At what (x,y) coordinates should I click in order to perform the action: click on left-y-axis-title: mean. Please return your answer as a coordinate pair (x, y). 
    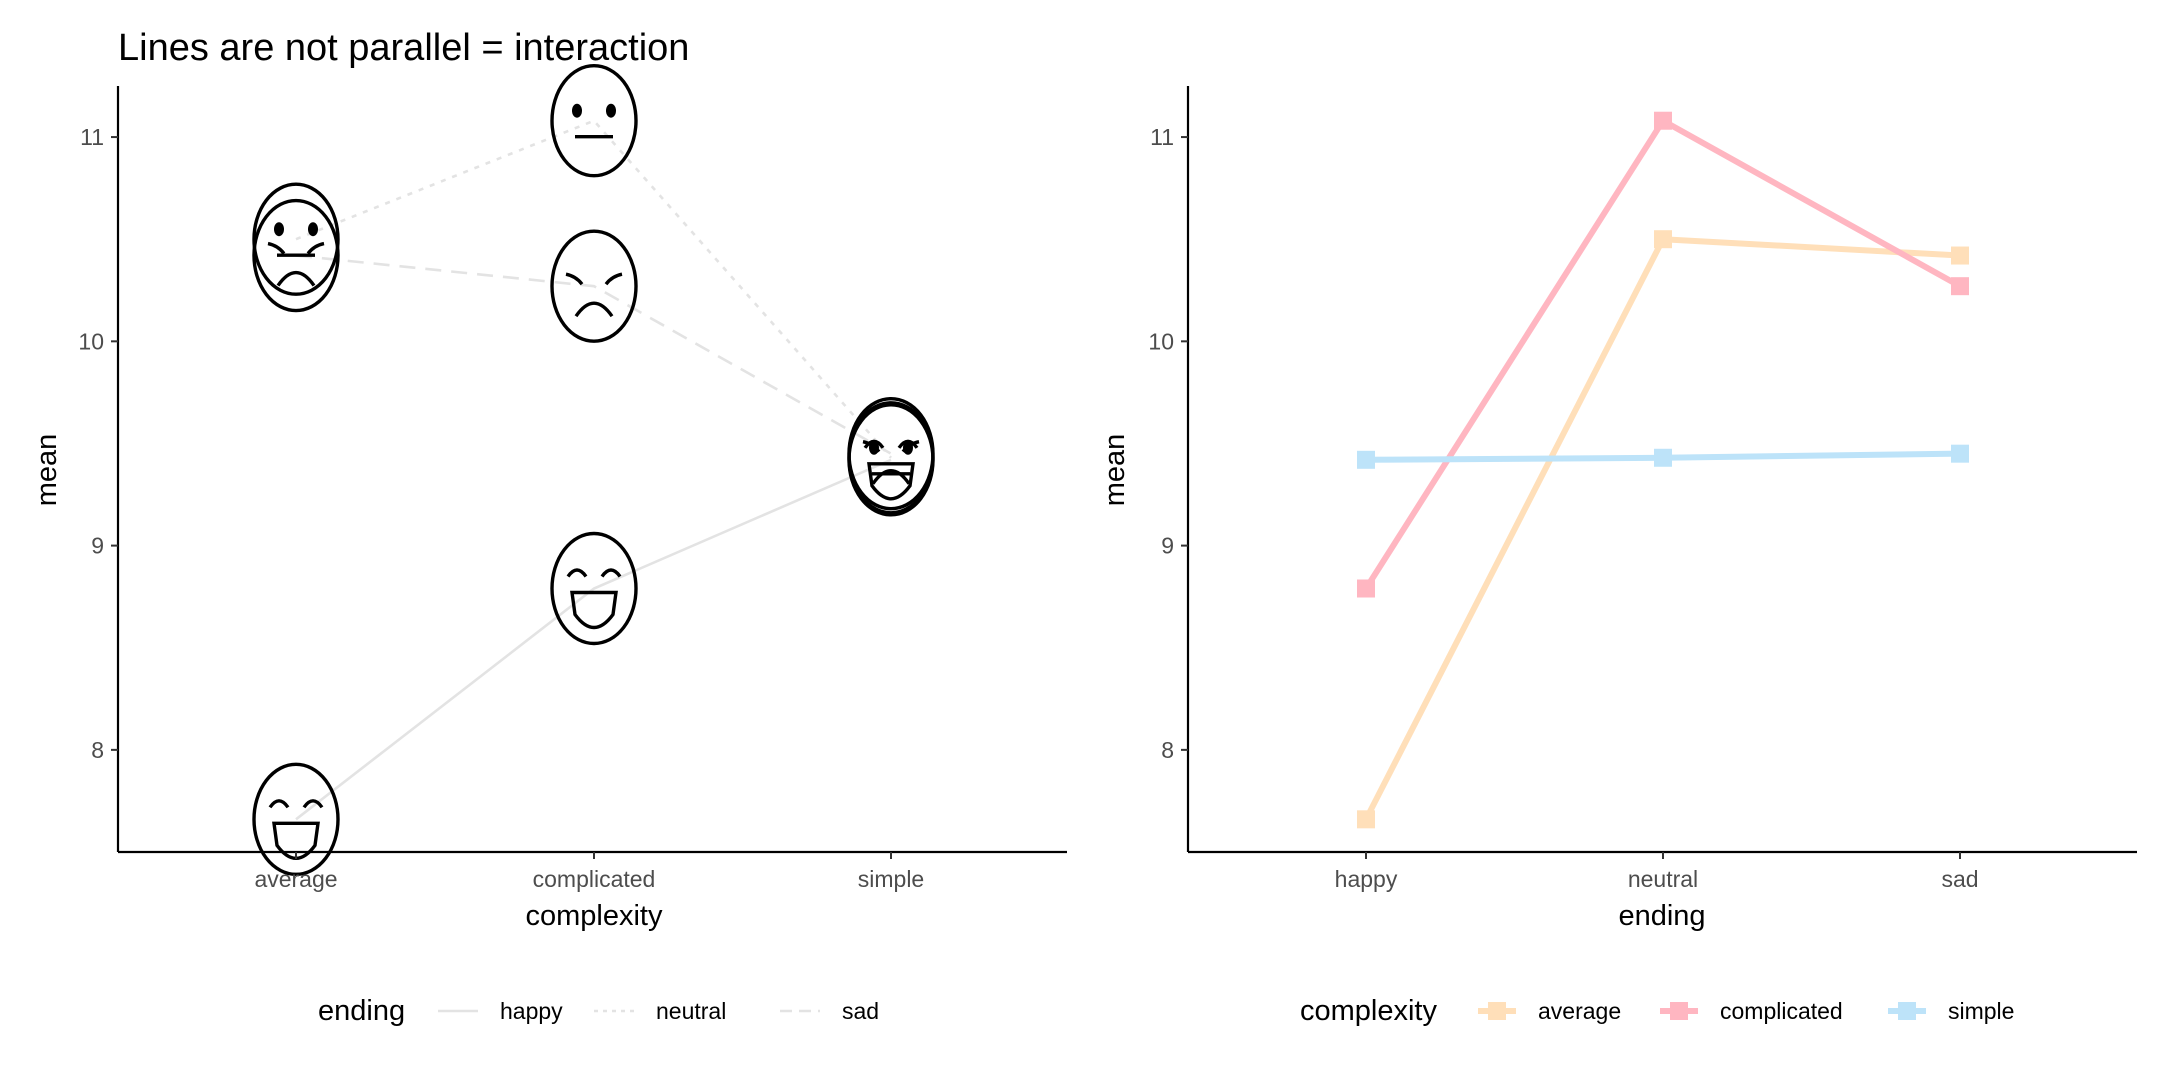
    Looking at the image, I should click on (47, 470).